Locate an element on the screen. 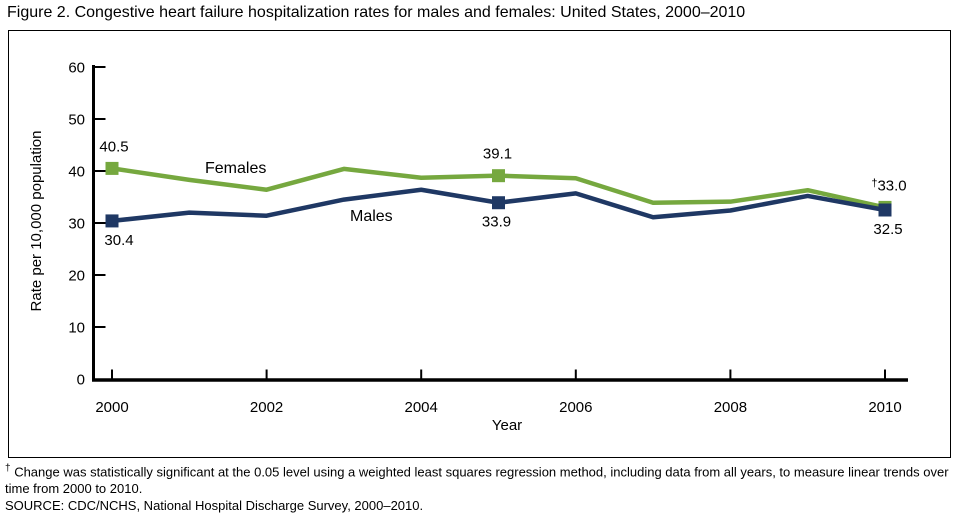  x-tick-label-2000: 2000 is located at coordinates (111, 407).